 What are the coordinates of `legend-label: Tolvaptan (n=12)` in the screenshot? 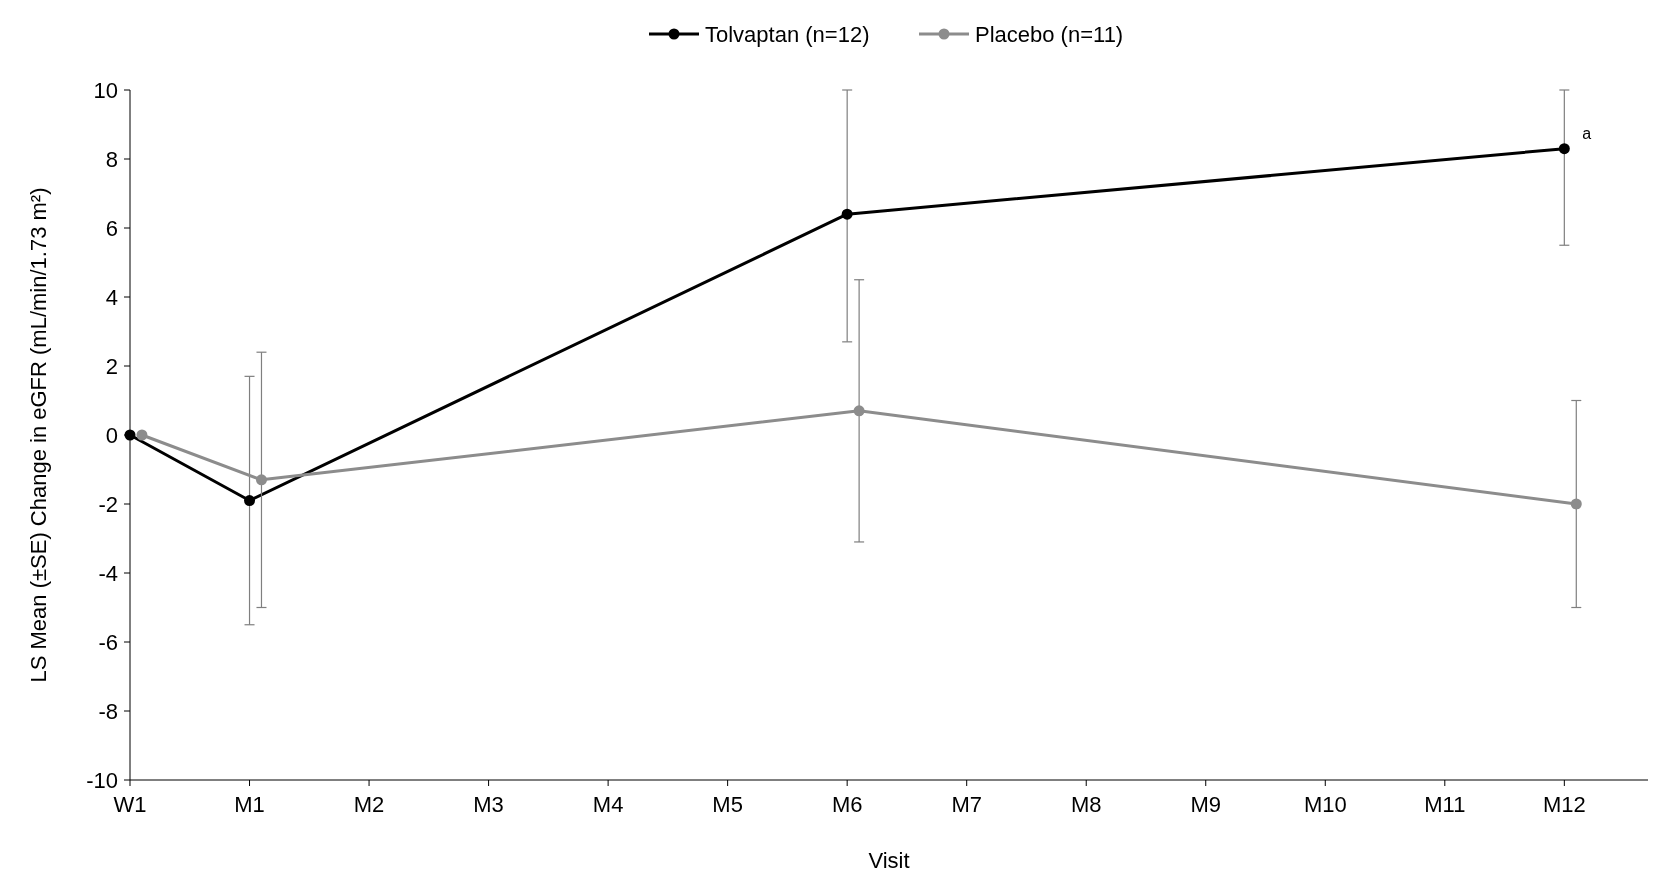 It's located at (787, 34).